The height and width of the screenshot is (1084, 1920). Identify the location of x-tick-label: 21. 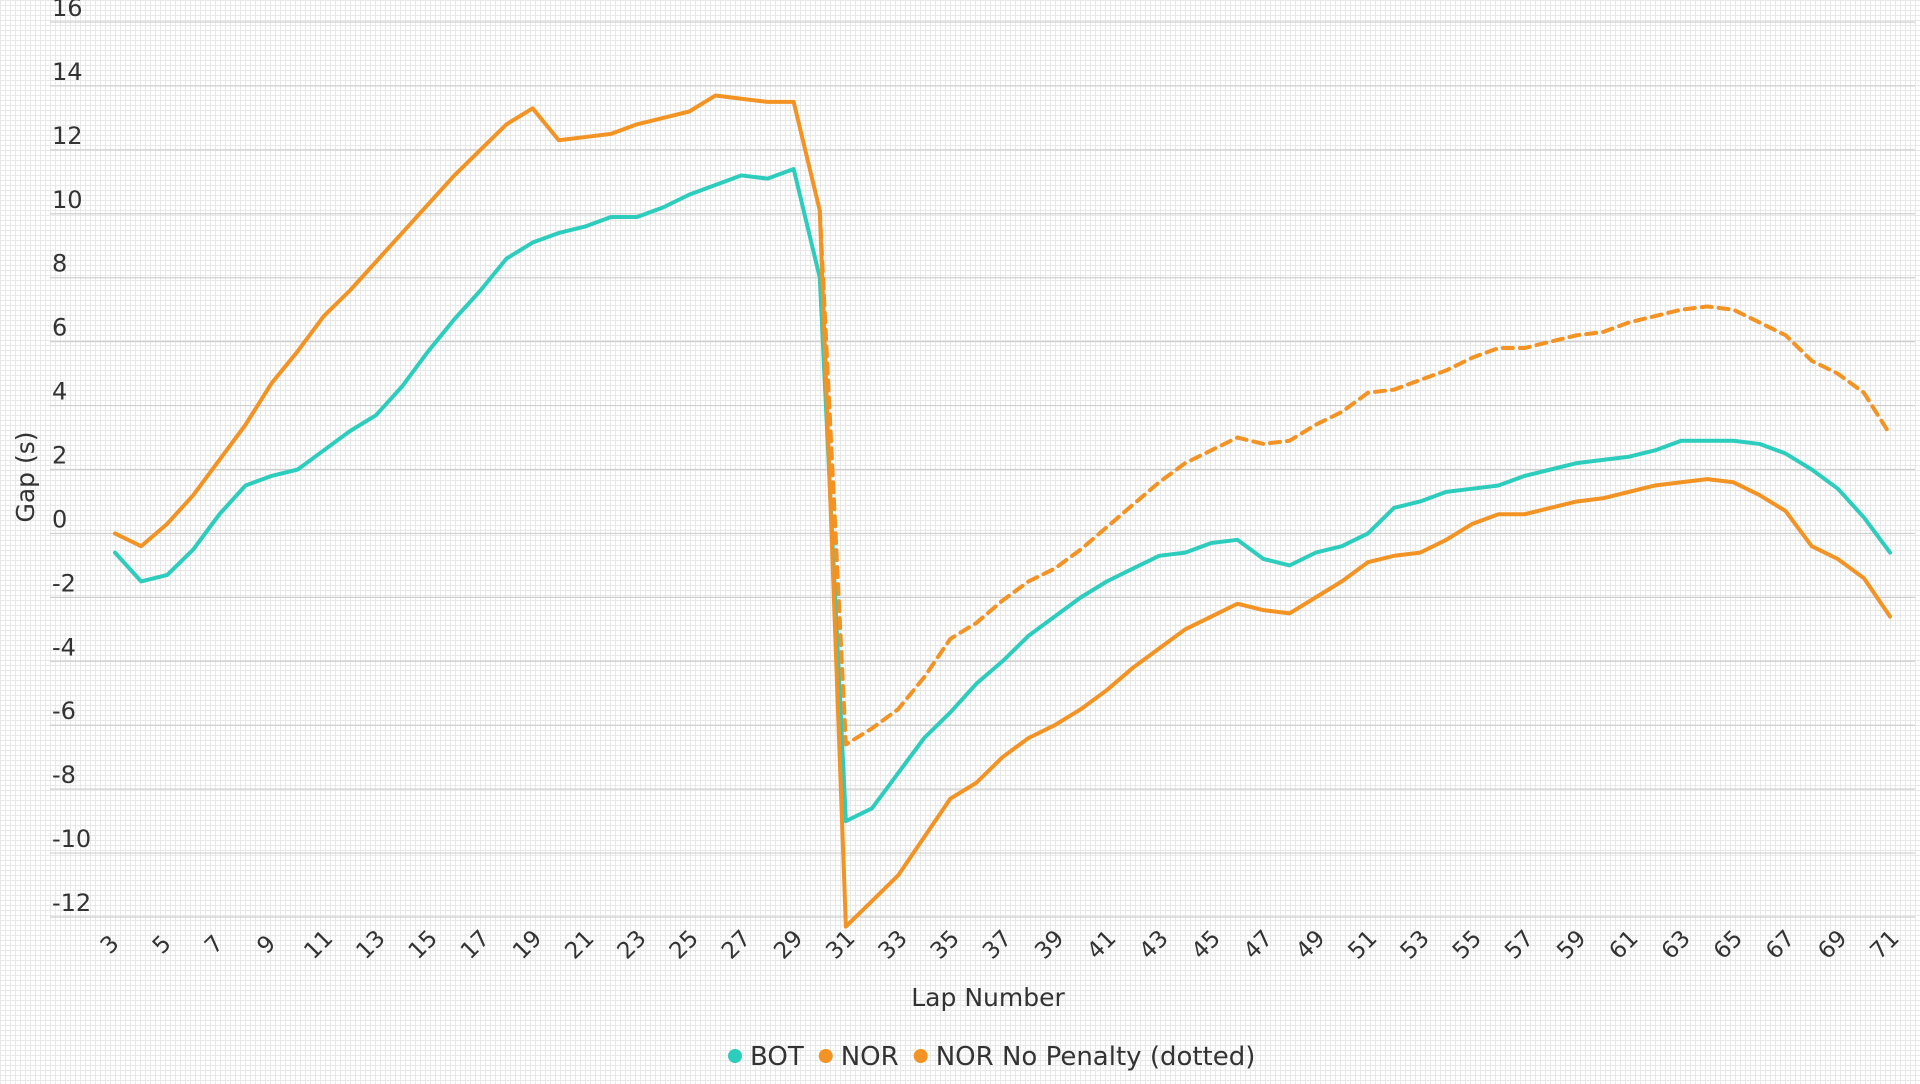
(579, 945).